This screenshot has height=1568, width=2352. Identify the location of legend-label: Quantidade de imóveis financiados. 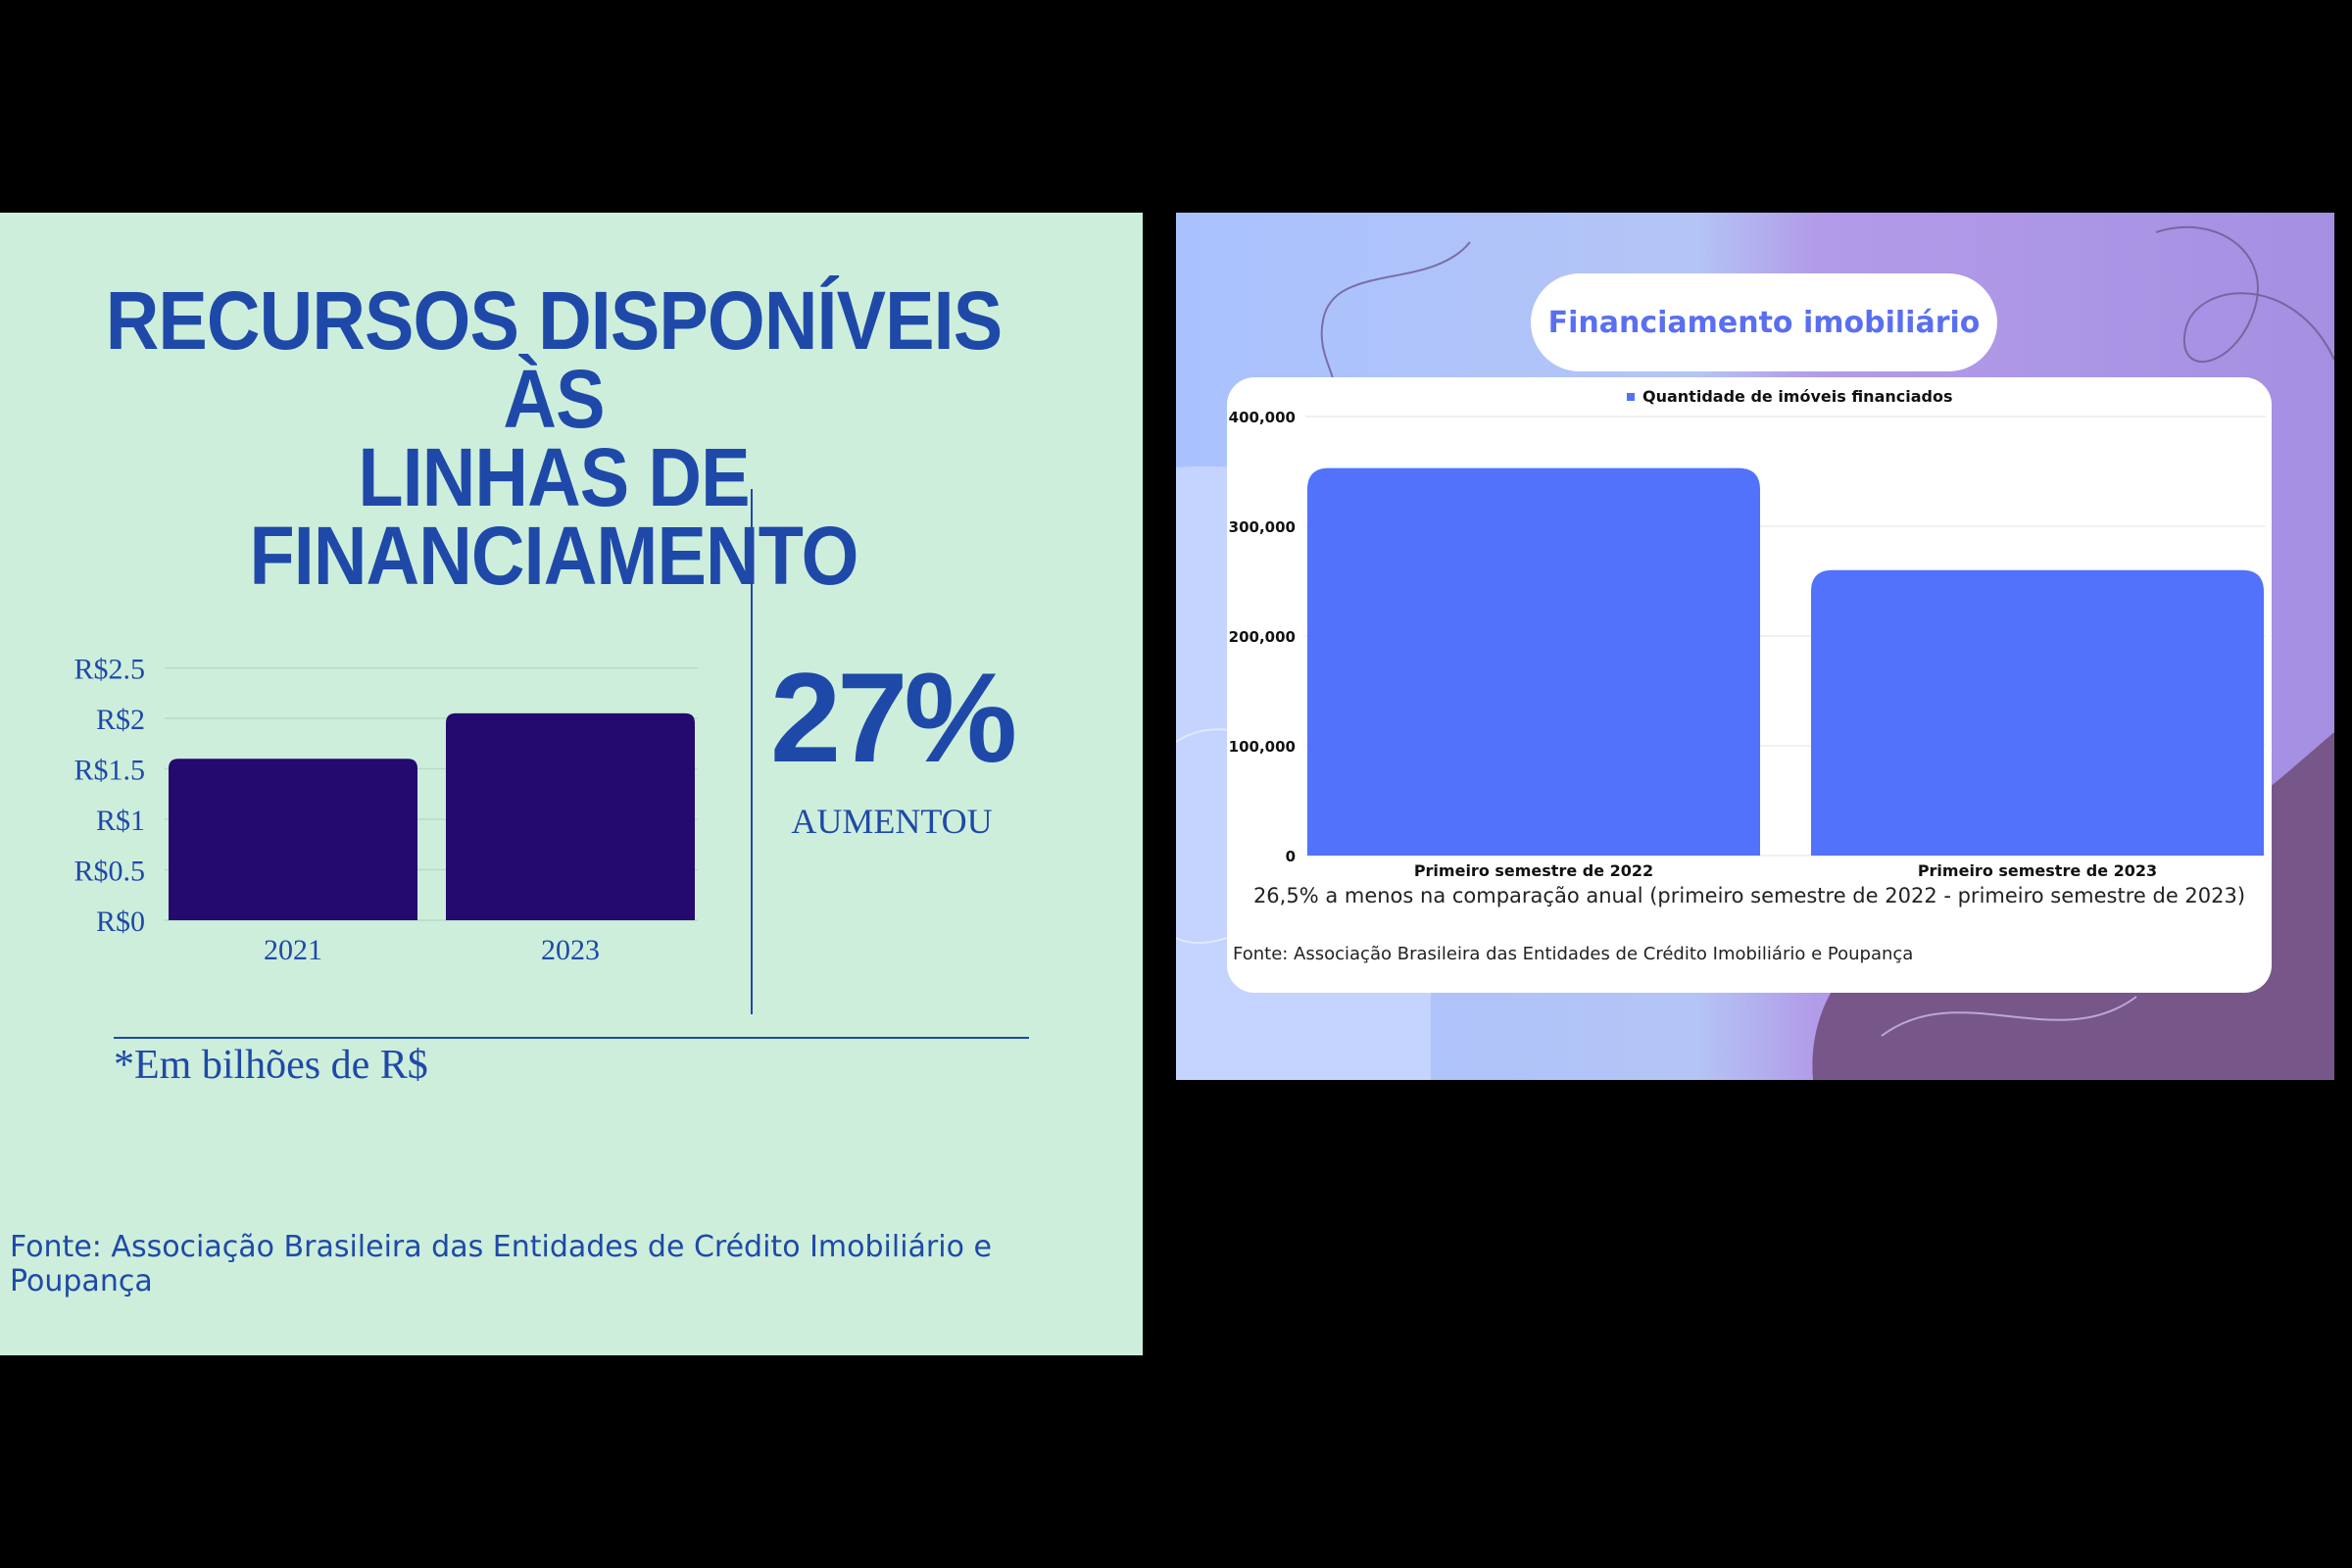
(1797, 396).